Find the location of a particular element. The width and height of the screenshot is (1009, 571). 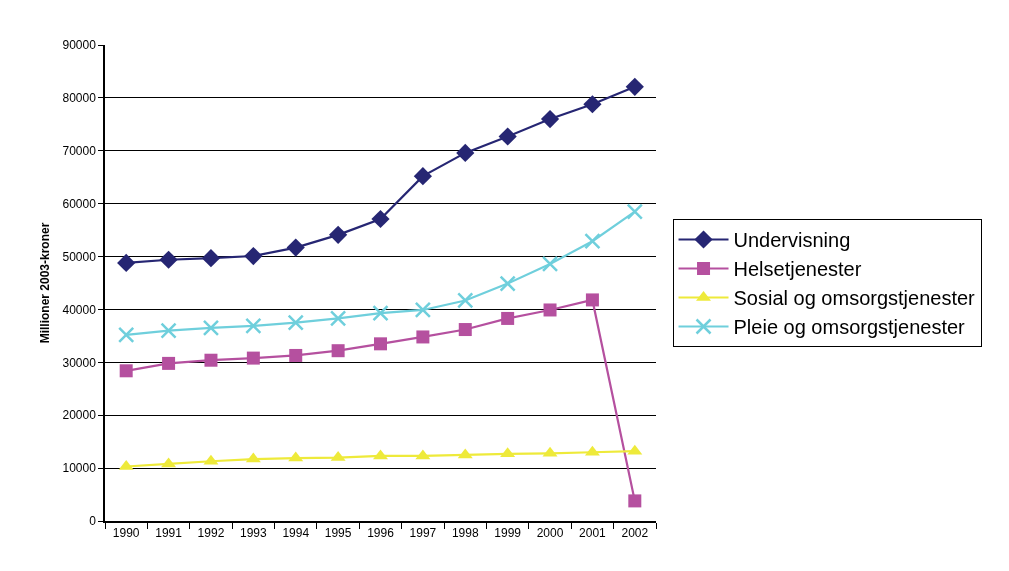

x-tick-label: 1996 is located at coordinates (381, 533).